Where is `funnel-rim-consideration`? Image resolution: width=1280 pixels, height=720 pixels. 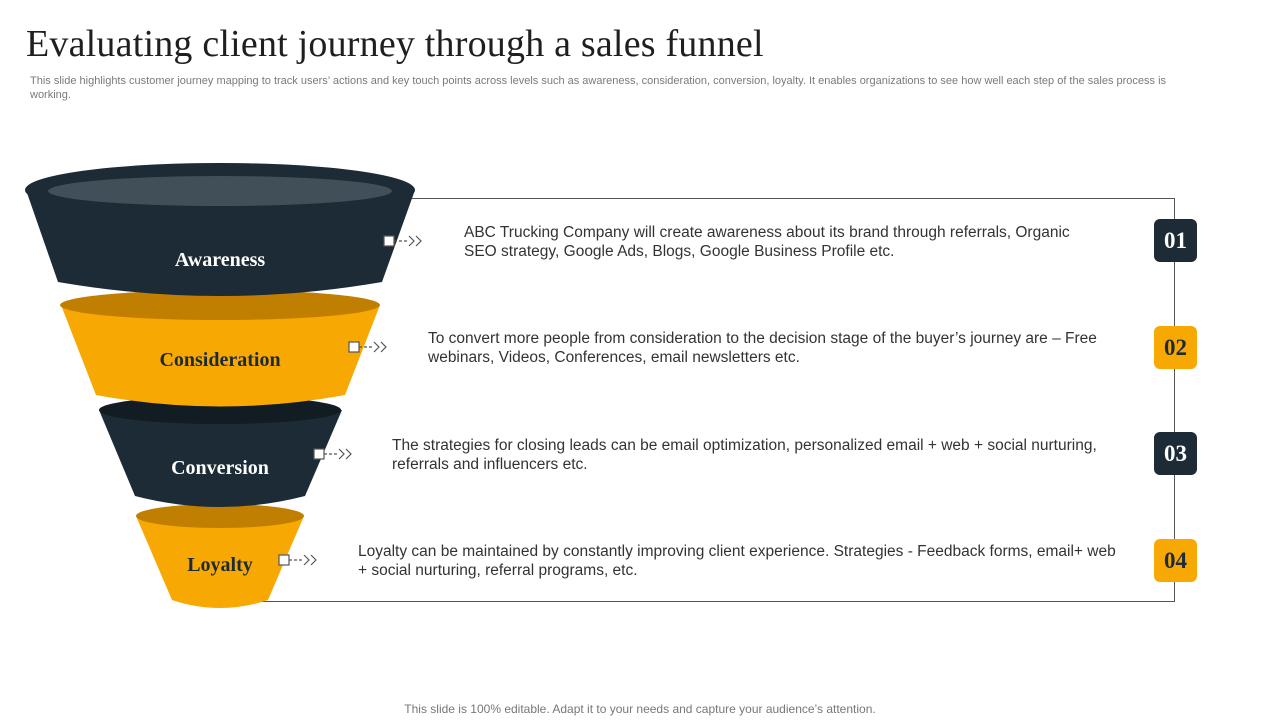
funnel-rim-consideration is located at coordinates (220, 305).